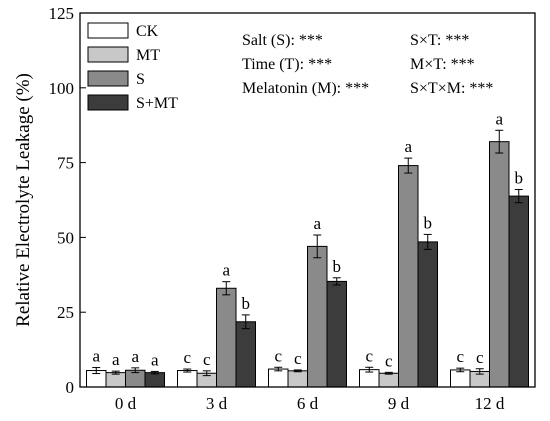 The image size is (550, 421). Describe the element at coordinates (70, 387) in the screenshot. I see `y-tick-label-0: 0` at that location.